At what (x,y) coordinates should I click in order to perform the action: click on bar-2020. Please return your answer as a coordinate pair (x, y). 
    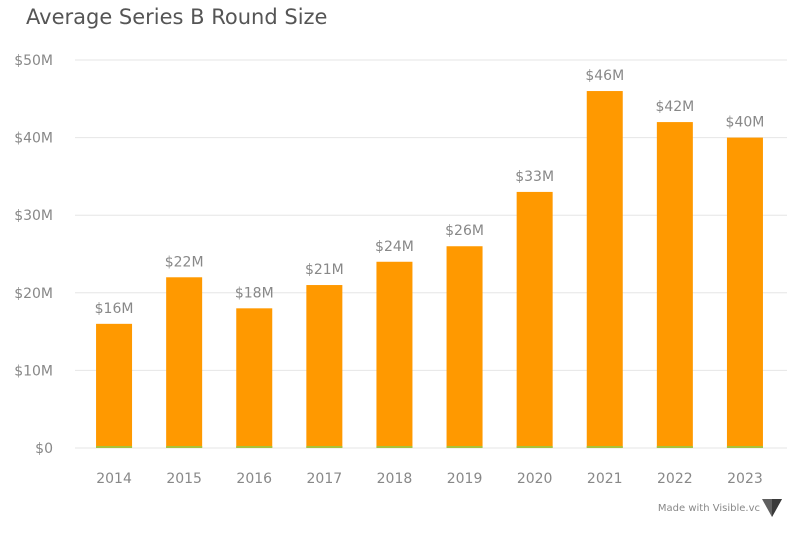
    Looking at the image, I should click on (534, 320).